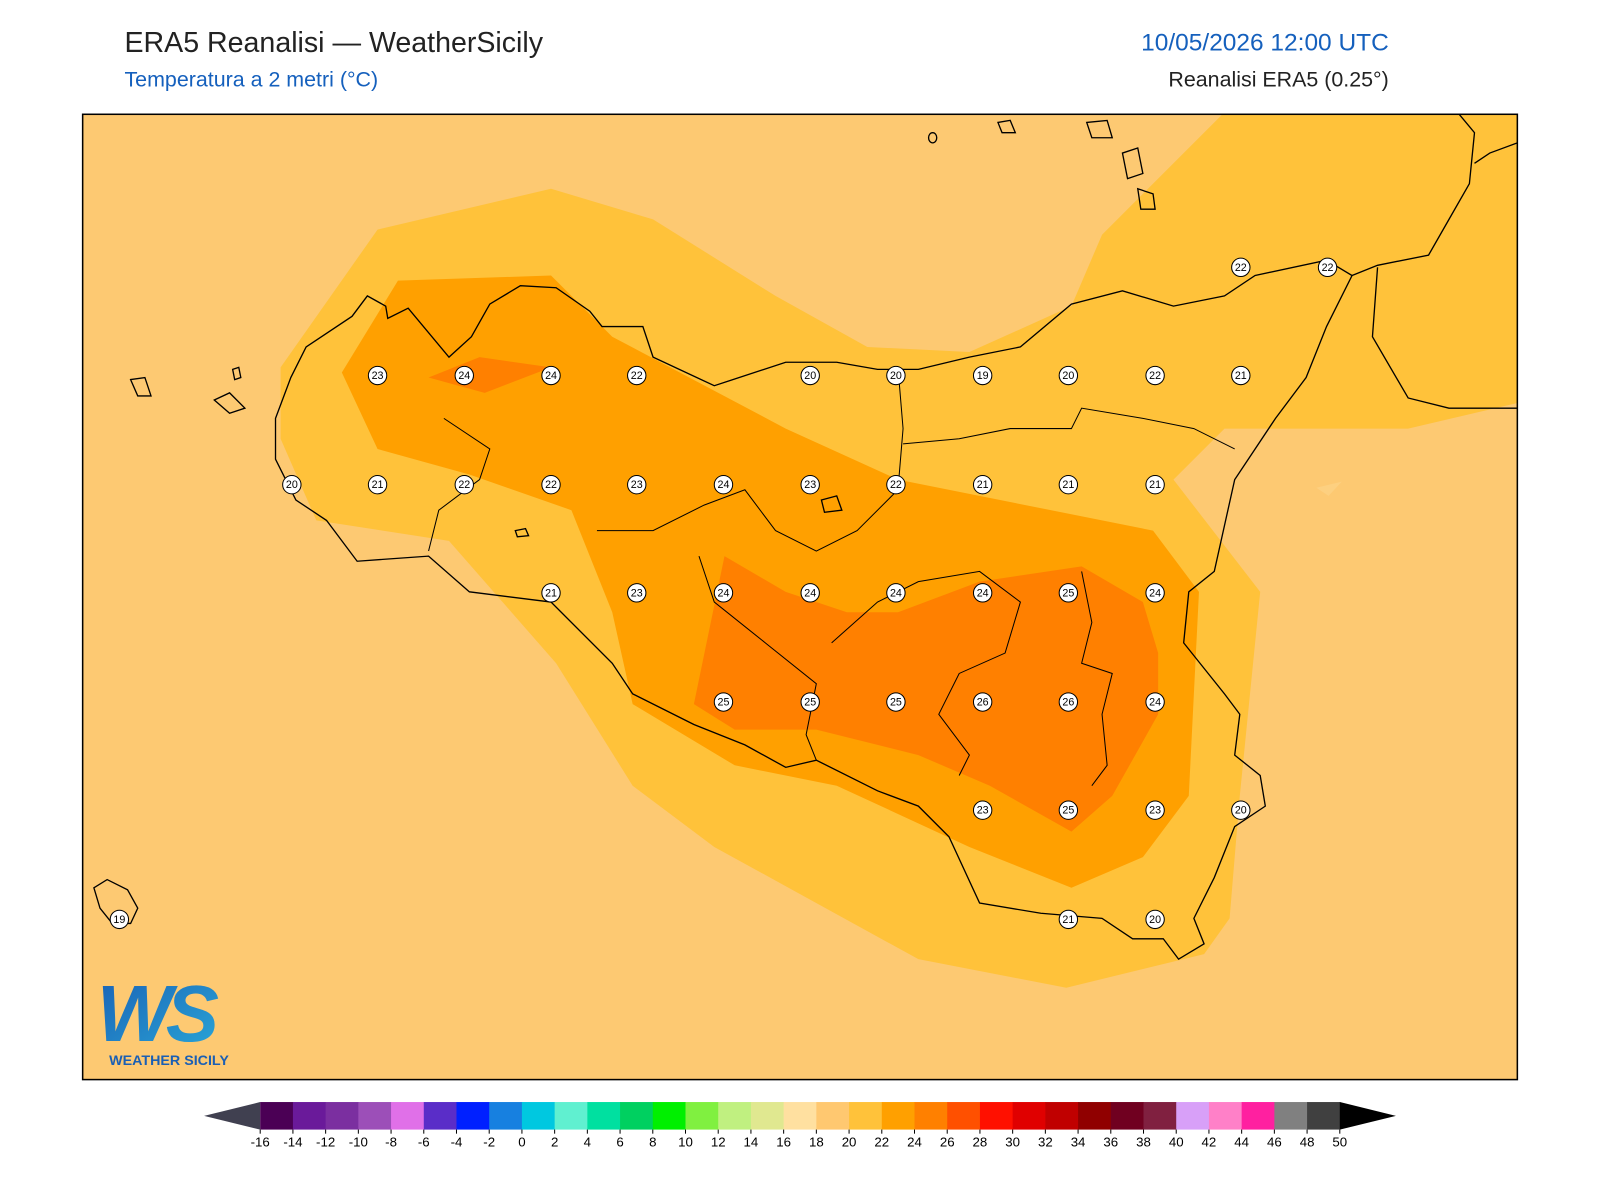 The image size is (1600, 1200). Describe the element at coordinates (751, 1141) in the screenshot. I see `colorbar-tick-label: 14` at that location.